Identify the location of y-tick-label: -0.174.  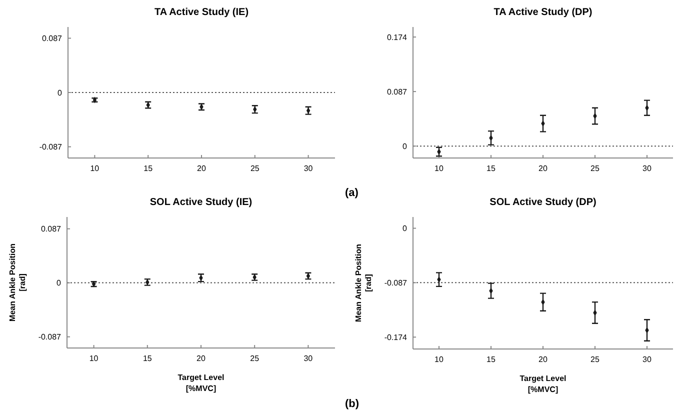
(396, 337).